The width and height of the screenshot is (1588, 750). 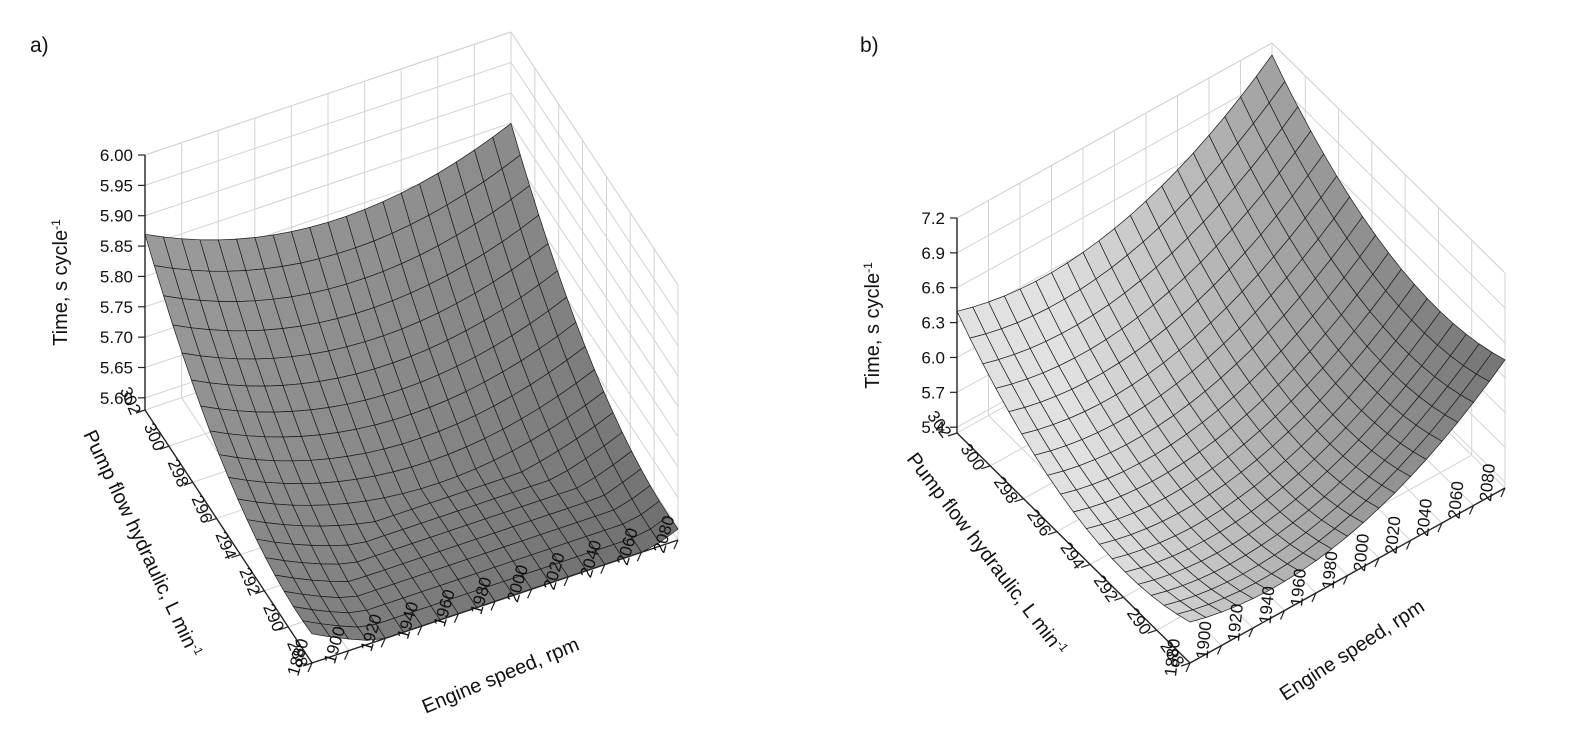 I want to click on z-tick-label: 5.70, so click(x=116, y=337).